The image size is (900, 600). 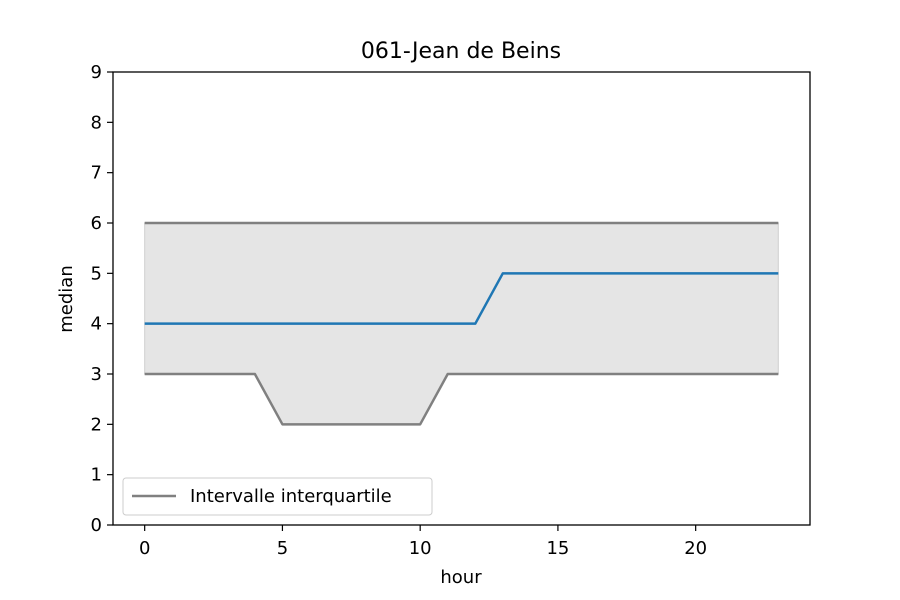 What do you see at coordinates (96, 122) in the screenshot?
I see `y-tick-label: 8` at bounding box center [96, 122].